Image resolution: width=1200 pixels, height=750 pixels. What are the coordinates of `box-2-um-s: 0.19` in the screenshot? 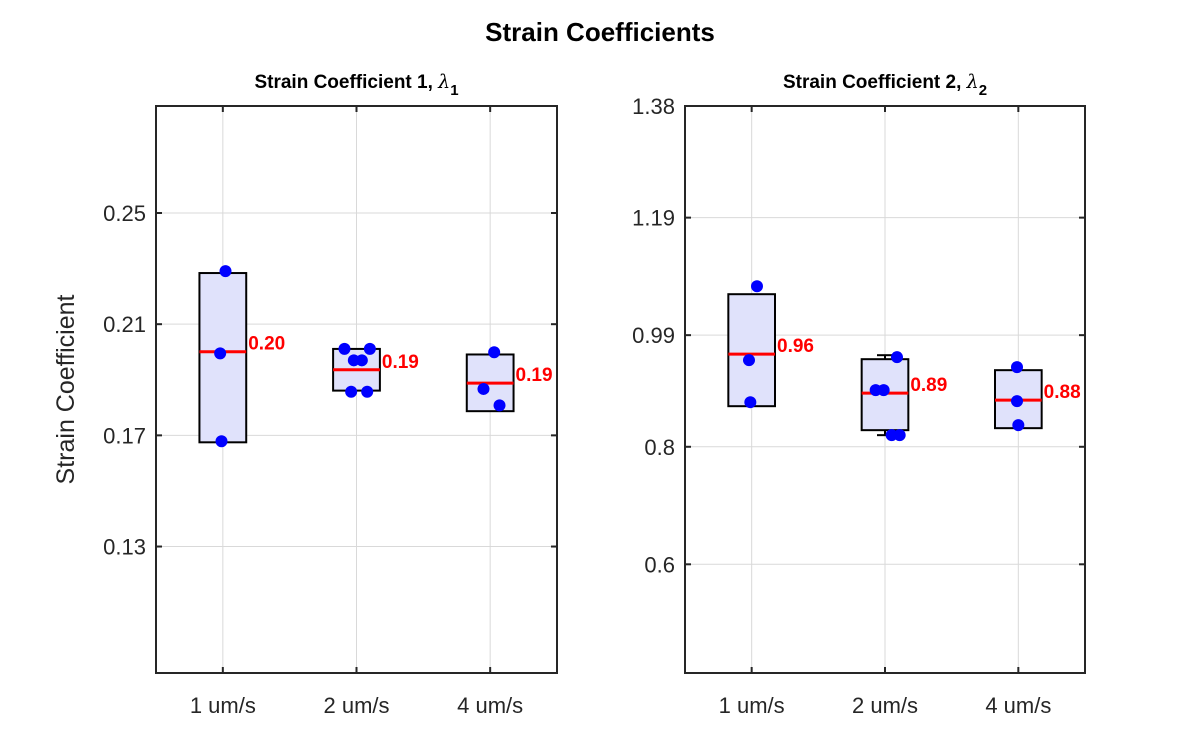 It's located at (375, 369).